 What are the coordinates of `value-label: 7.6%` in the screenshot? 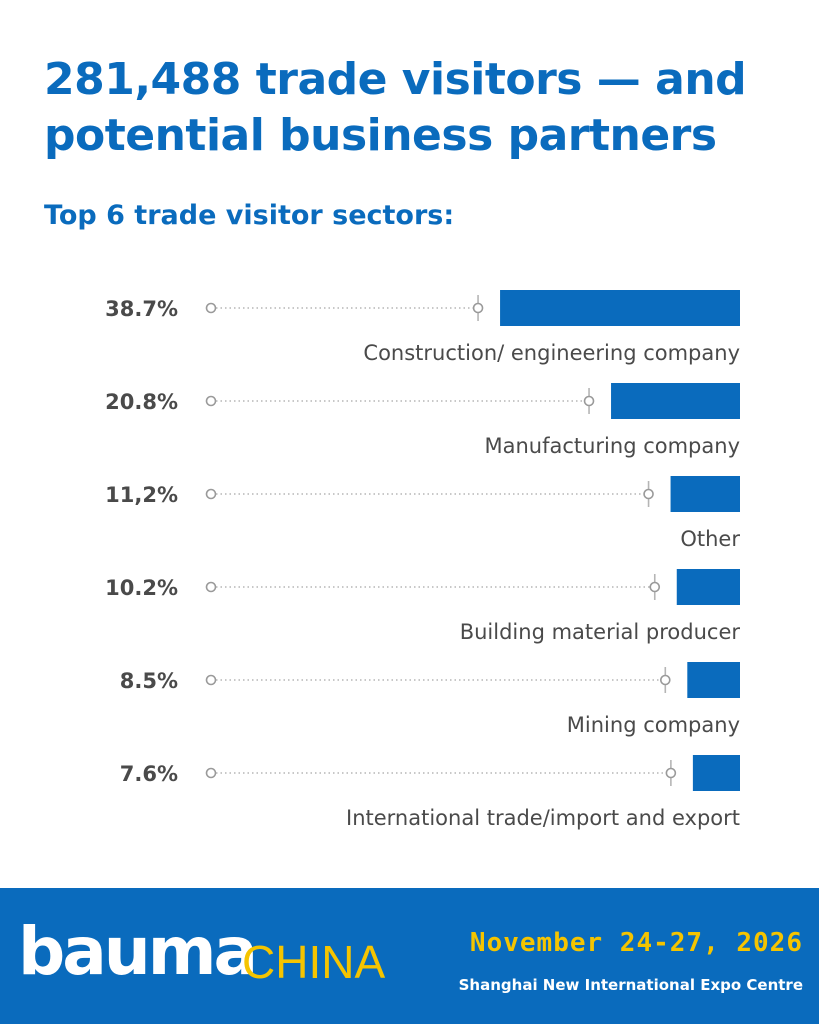 It's located at (149, 774).